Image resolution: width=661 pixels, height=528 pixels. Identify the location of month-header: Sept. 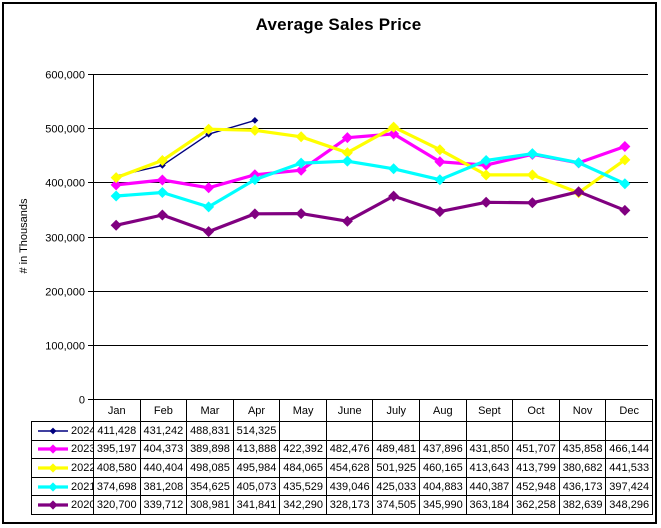
(489, 410).